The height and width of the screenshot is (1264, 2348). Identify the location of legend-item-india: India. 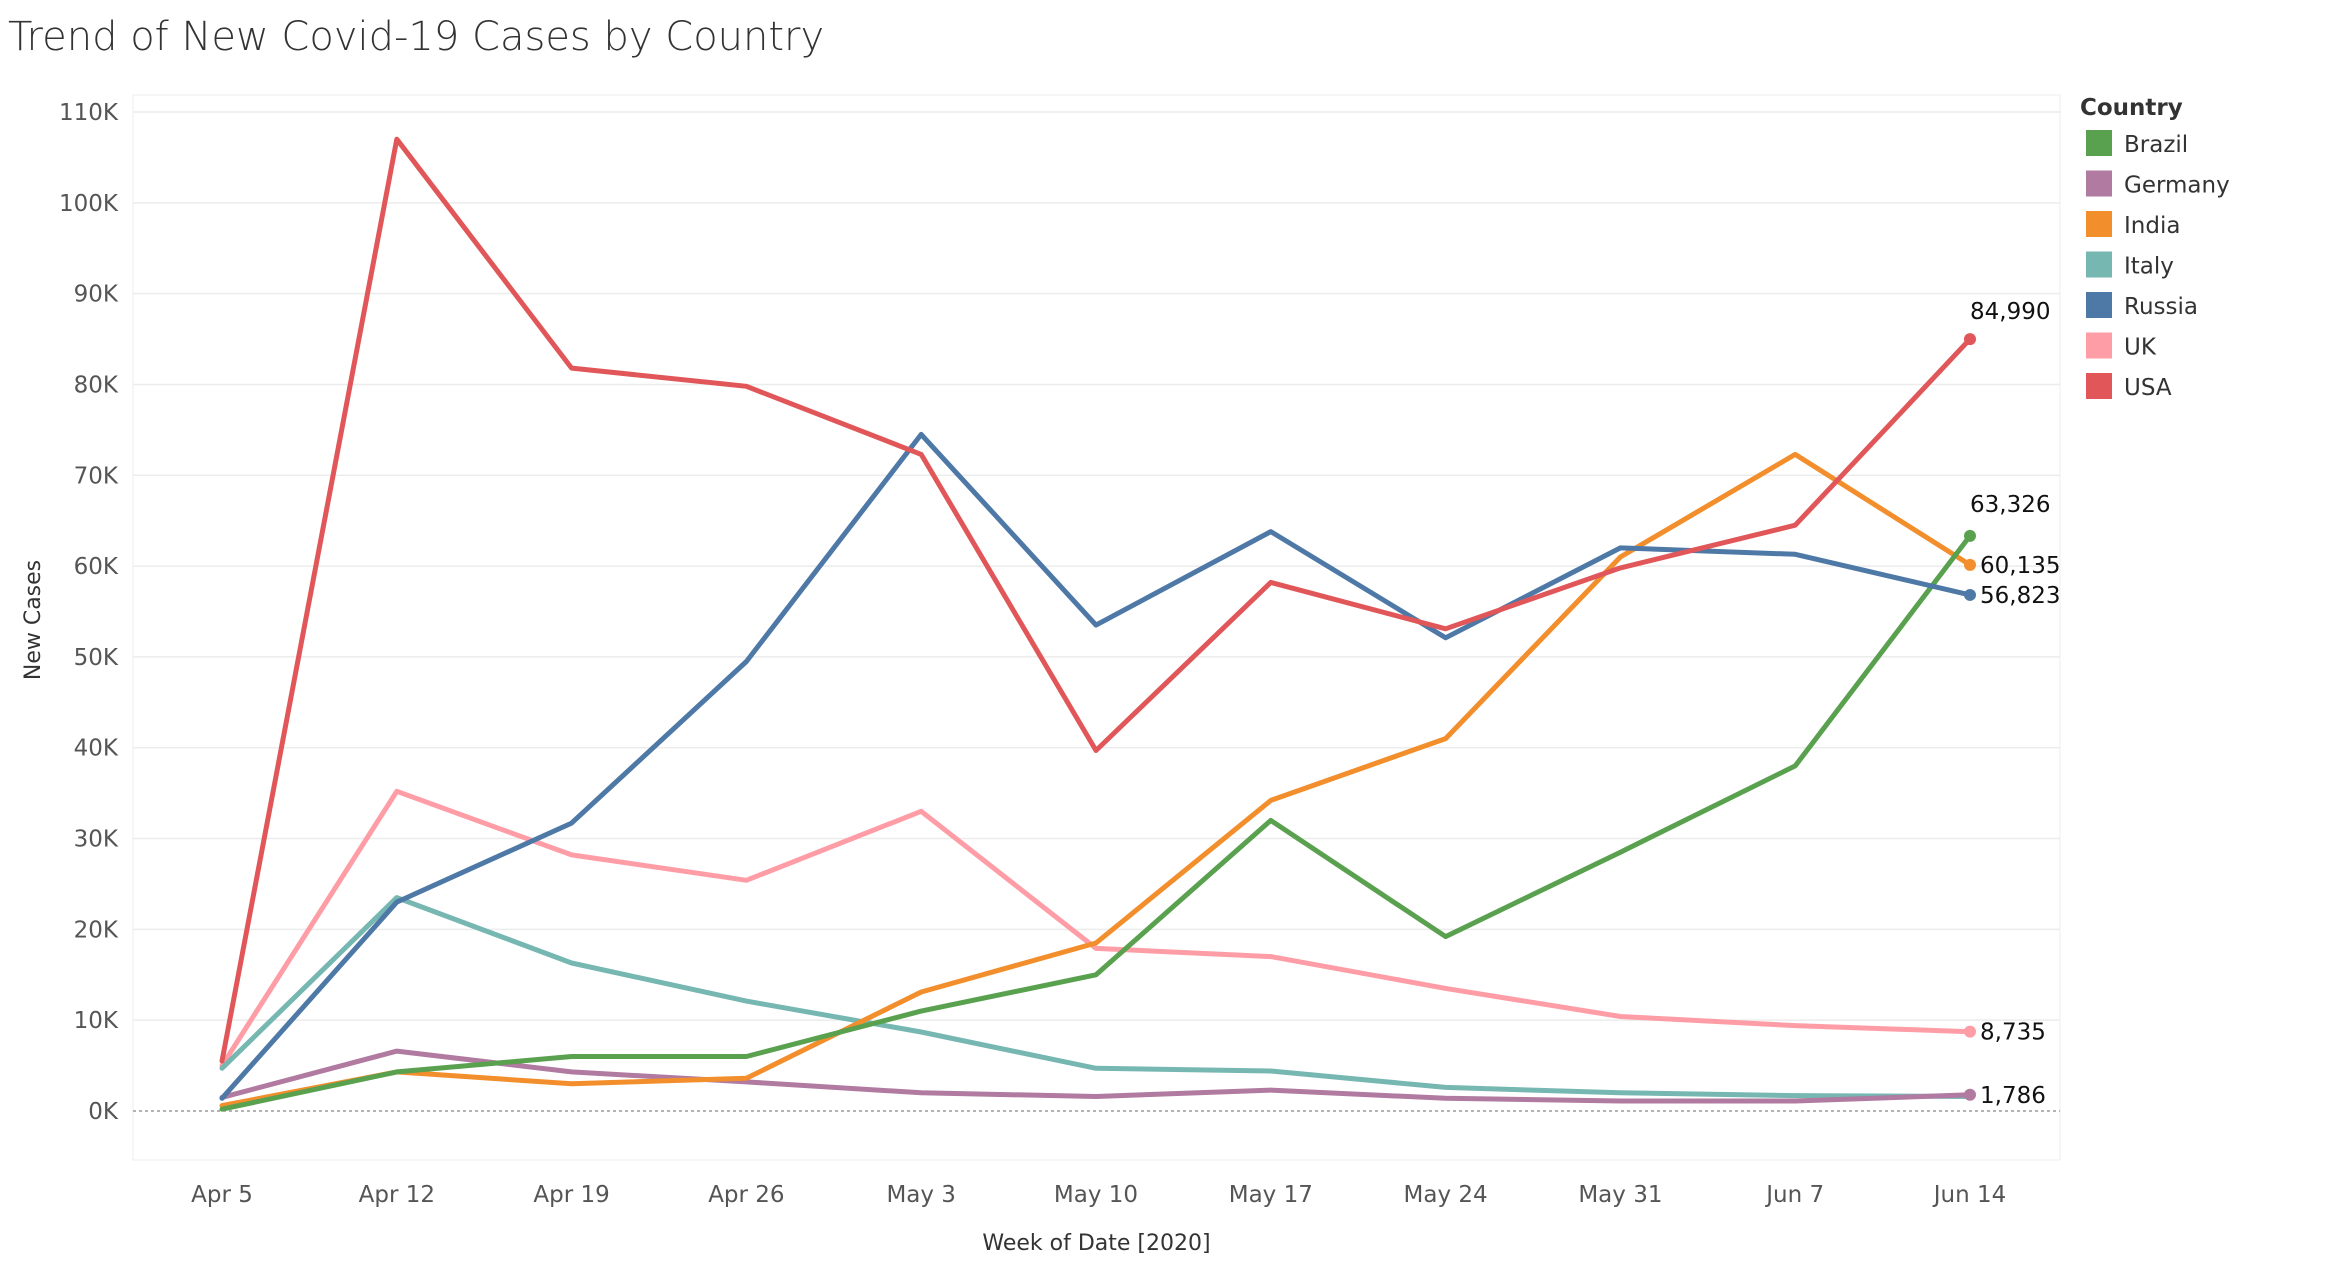
(2133, 225).